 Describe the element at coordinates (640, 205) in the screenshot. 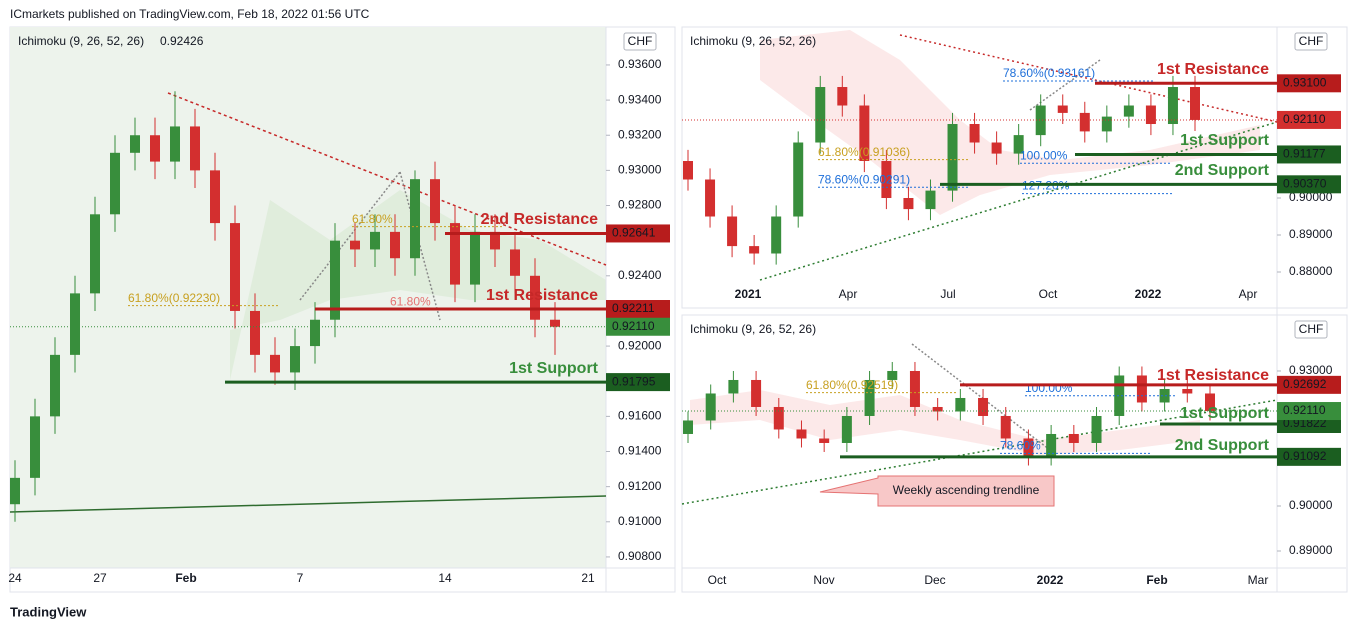

I see `y-tick-label: 0.92800` at that location.